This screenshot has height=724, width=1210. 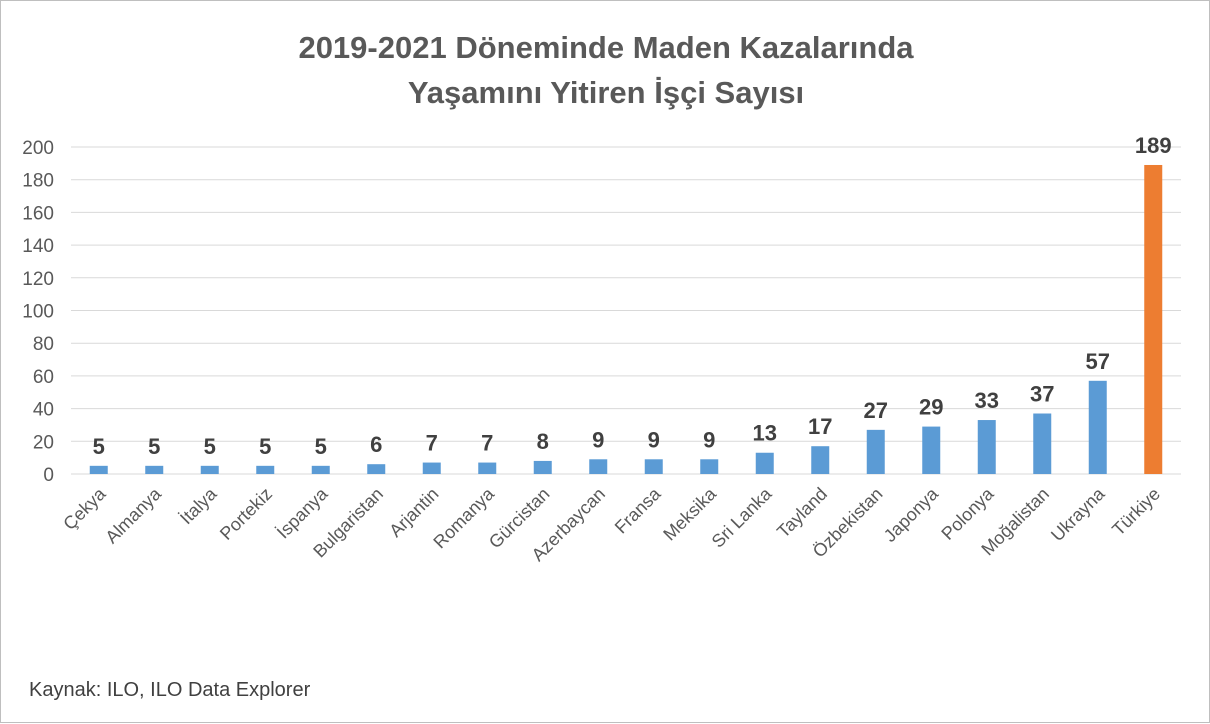 I want to click on y-tick-label: 60, so click(x=43, y=377).